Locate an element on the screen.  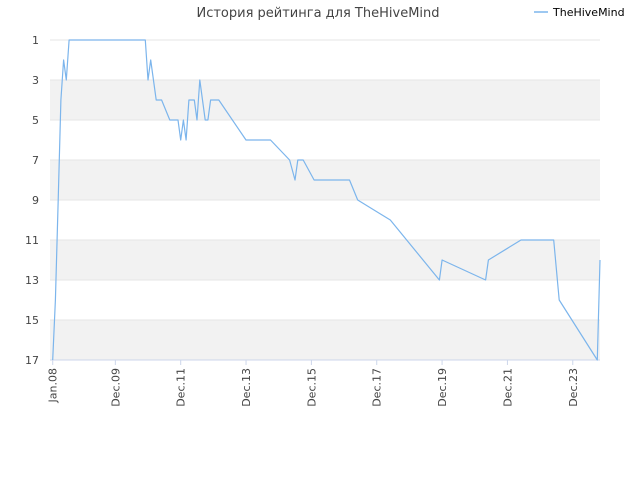
x-tick-label: Dec.23 is located at coordinates (573, 387).